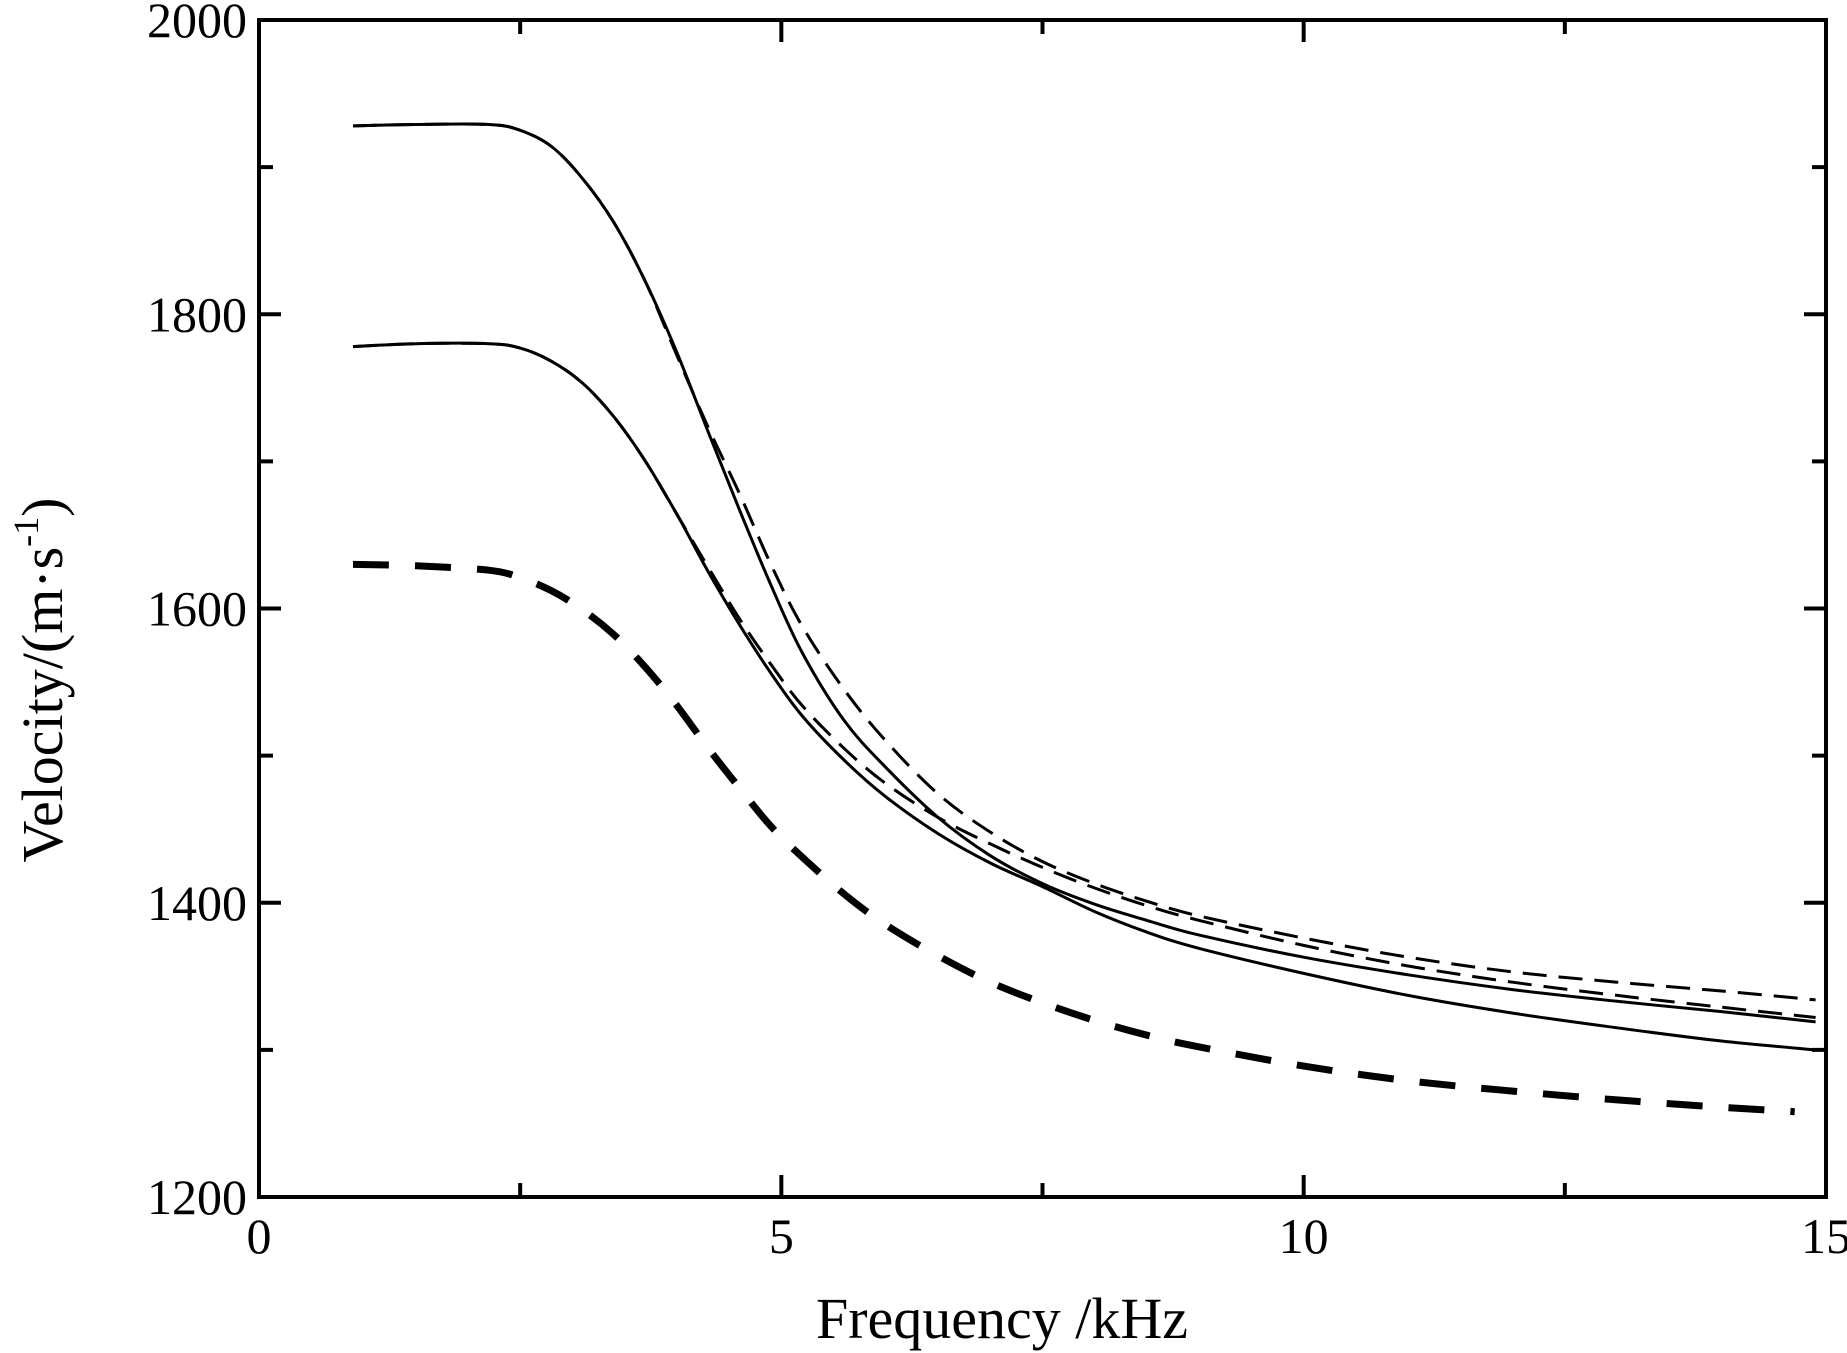  I want to click on y-axis-title: Velocity/(m·s-1), so click(40, 679).